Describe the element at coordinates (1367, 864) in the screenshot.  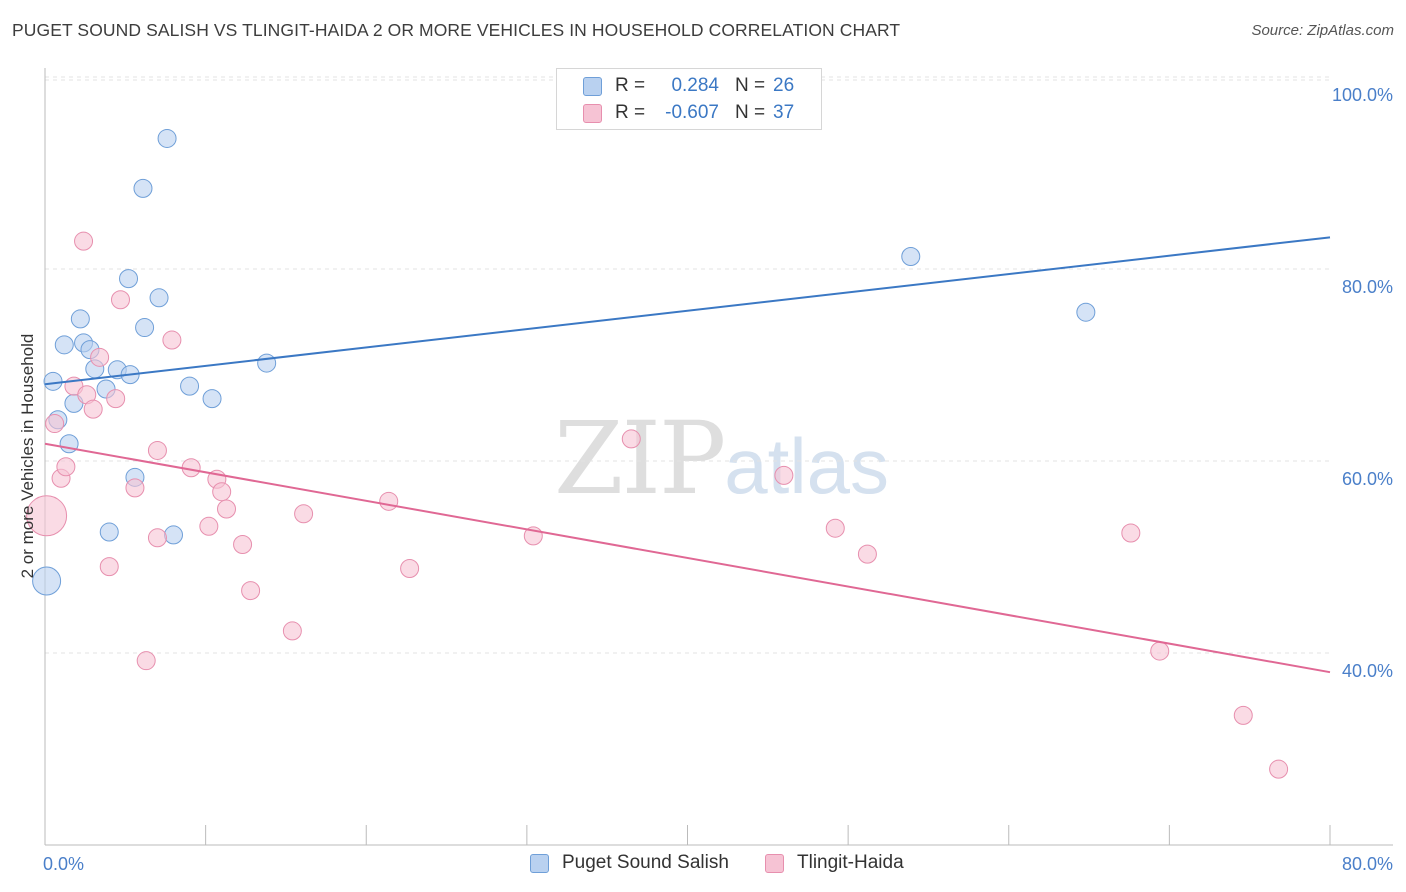
I see `x-tick-label: 80.0%` at that location.